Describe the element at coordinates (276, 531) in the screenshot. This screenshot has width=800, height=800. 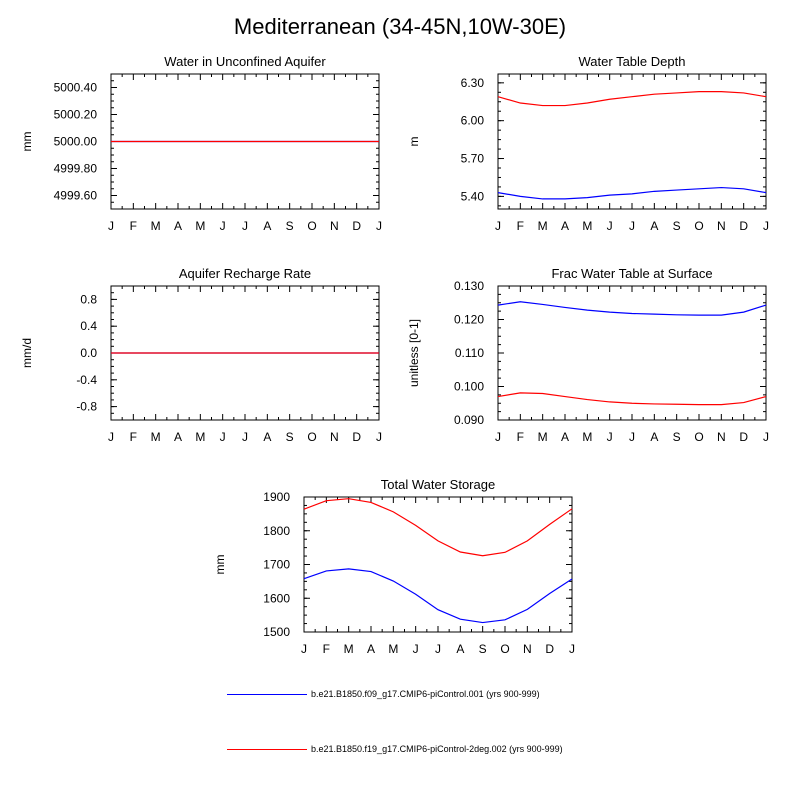
I see `y-tick-label: 1800` at that location.